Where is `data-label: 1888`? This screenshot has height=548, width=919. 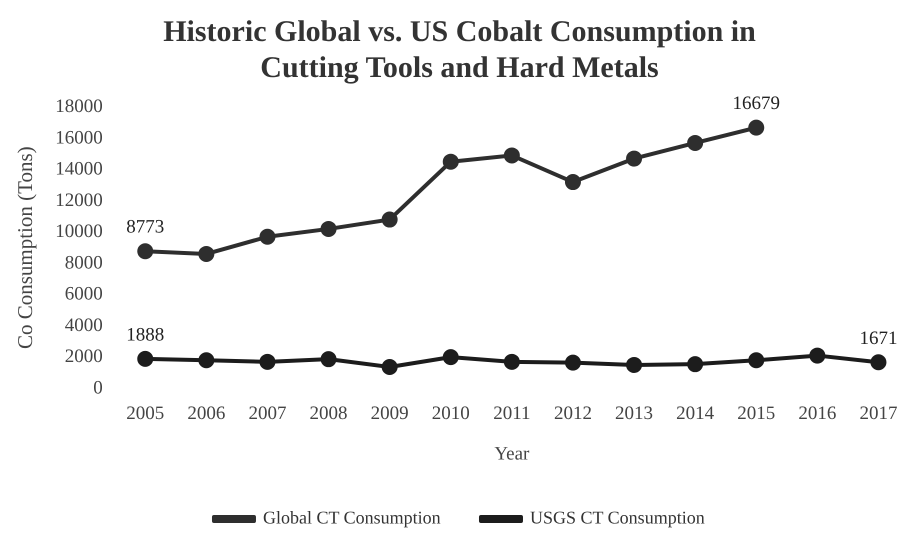
data-label: 1888 is located at coordinates (145, 335).